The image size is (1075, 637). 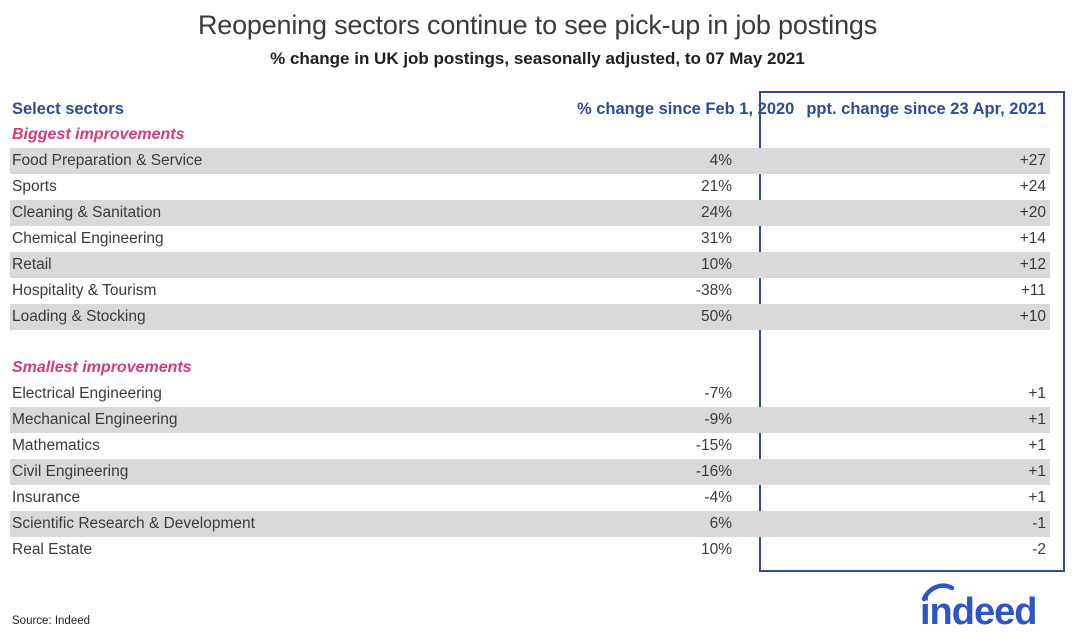 What do you see at coordinates (107, 160) in the screenshot?
I see `sector-name: Food Preparation & Service` at bounding box center [107, 160].